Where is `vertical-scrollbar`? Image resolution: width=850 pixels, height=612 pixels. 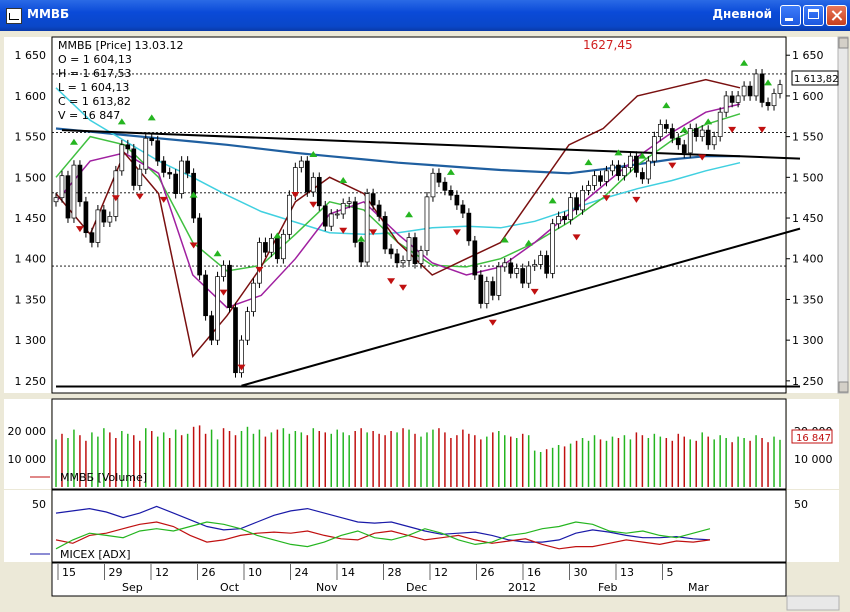
vertical-scrollbar is located at coordinates (843, 215).